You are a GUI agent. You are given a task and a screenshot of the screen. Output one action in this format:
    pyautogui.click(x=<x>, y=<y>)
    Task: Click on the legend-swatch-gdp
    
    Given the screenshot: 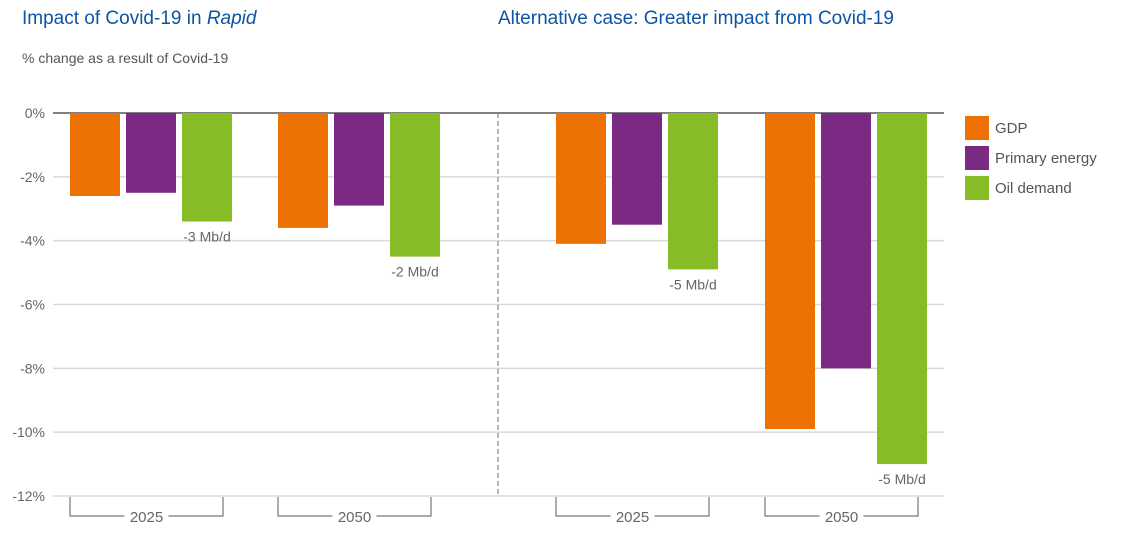 What is the action you would take?
    pyautogui.click(x=977, y=128)
    